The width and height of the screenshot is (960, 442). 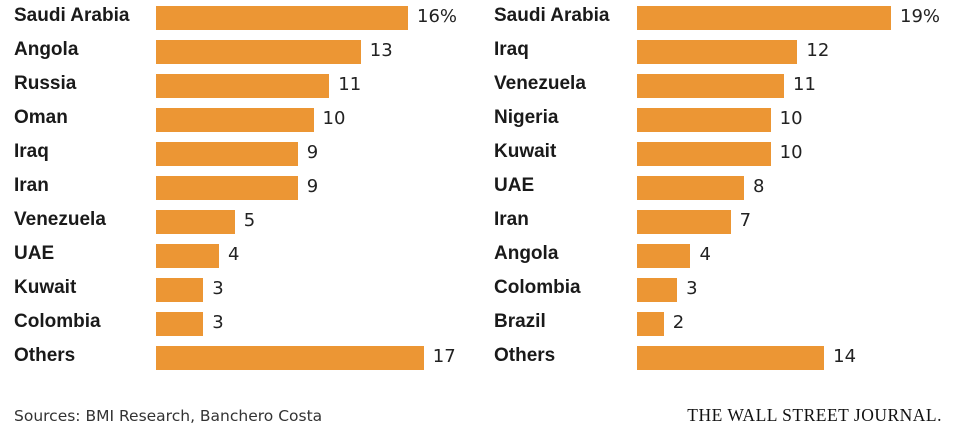 I want to click on bar-row: Saudi Arabia 19%, so click(x=715, y=18).